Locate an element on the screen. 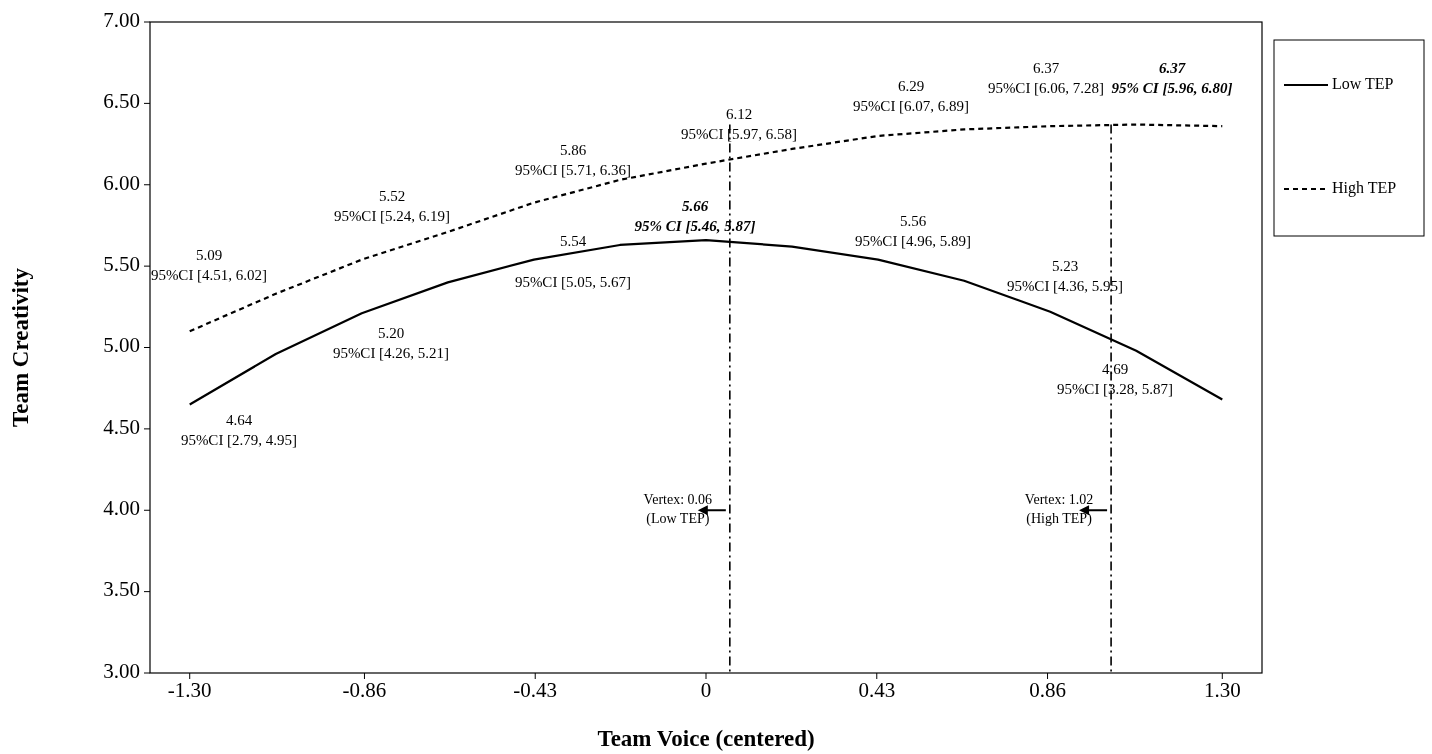 This screenshot has height=754, width=1432. y-tick-label: 6.50 is located at coordinates (121, 101).